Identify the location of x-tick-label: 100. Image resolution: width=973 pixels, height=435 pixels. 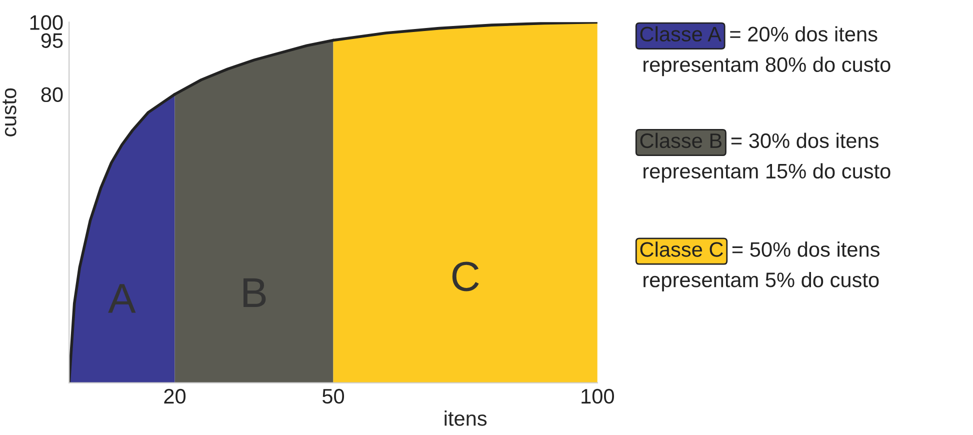
(598, 396).